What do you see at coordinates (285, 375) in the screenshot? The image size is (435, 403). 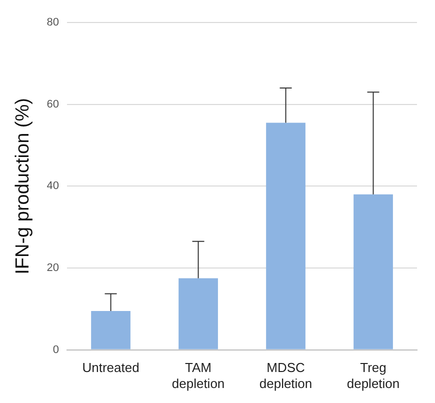 I see `x-tick-label: MDSC depletion` at bounding box center [285, 375].